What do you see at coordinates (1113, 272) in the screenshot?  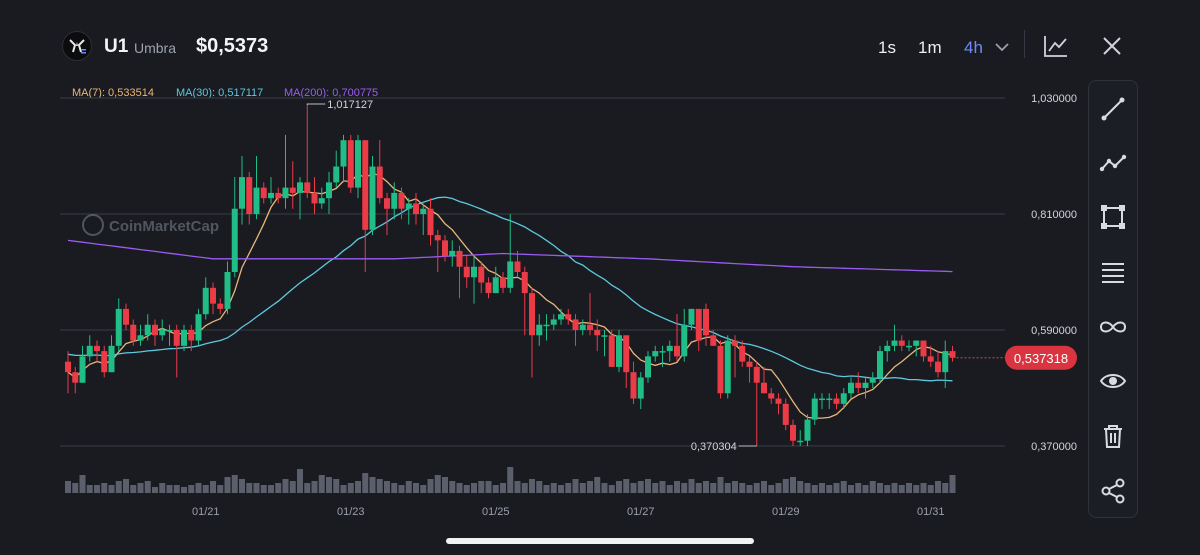 I see `horizontal-lines-icon` at bounding box center [1113, 272].